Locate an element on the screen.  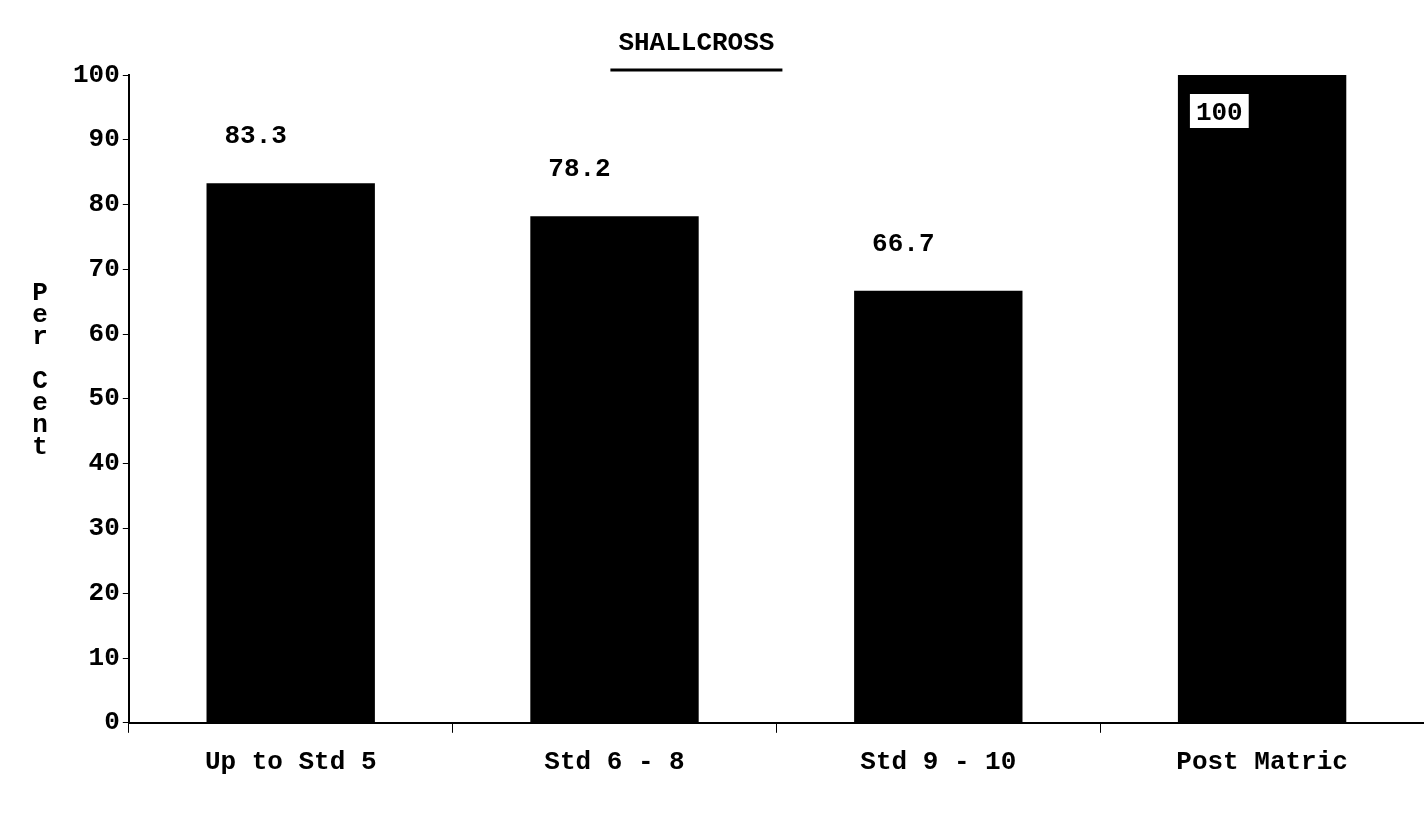
data-label: 66.7 is located at coordinates (903, 243).